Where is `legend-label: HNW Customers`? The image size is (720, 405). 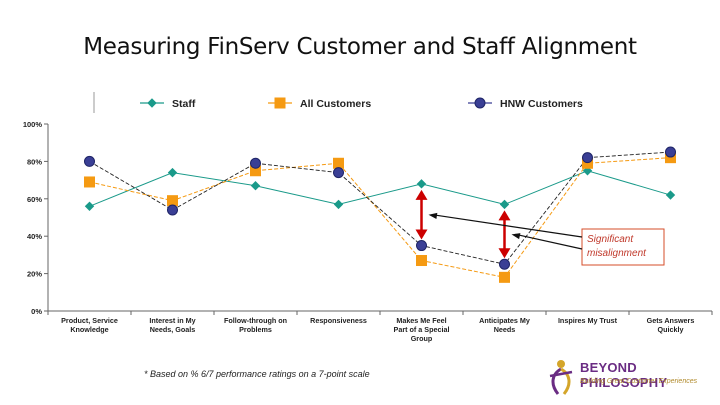 legend-label: HNW Customers is located at coordinates (541, 104).